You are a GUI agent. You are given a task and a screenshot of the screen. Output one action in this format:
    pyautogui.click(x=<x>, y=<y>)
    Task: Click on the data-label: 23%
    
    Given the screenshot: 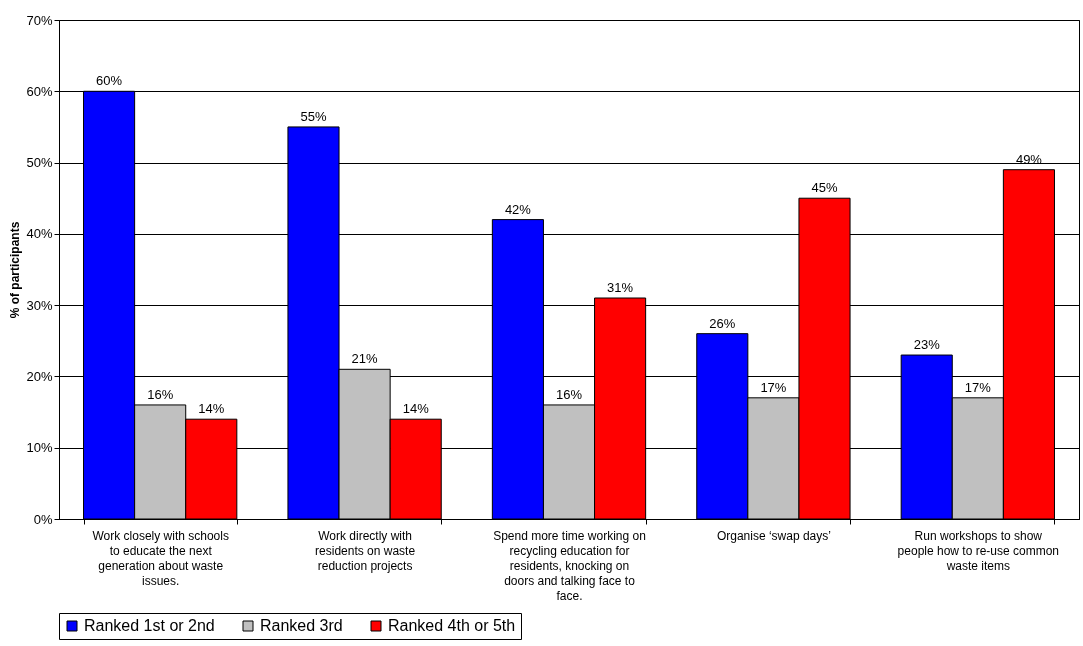 What is the action you would take?
    pyautogui.click(x=927, y=345)
    